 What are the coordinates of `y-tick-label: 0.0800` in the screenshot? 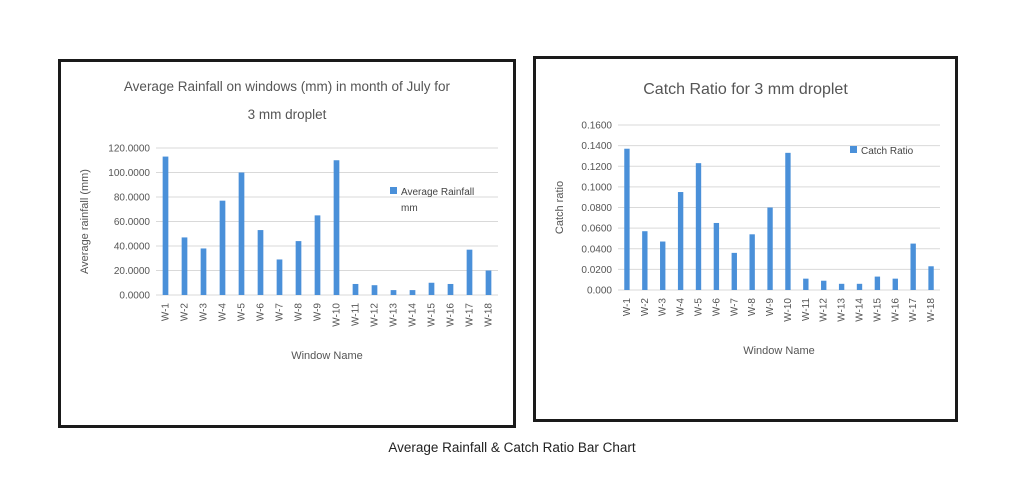 It's located at (596, 208).